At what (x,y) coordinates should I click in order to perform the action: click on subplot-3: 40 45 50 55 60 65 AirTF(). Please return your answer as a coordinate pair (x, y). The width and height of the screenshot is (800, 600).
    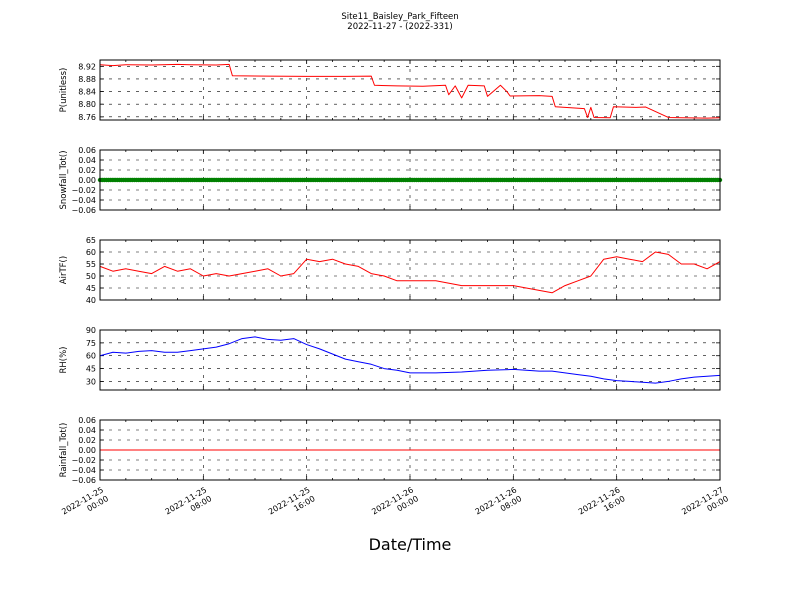
    Looking at the image, I should click on (390, 270).